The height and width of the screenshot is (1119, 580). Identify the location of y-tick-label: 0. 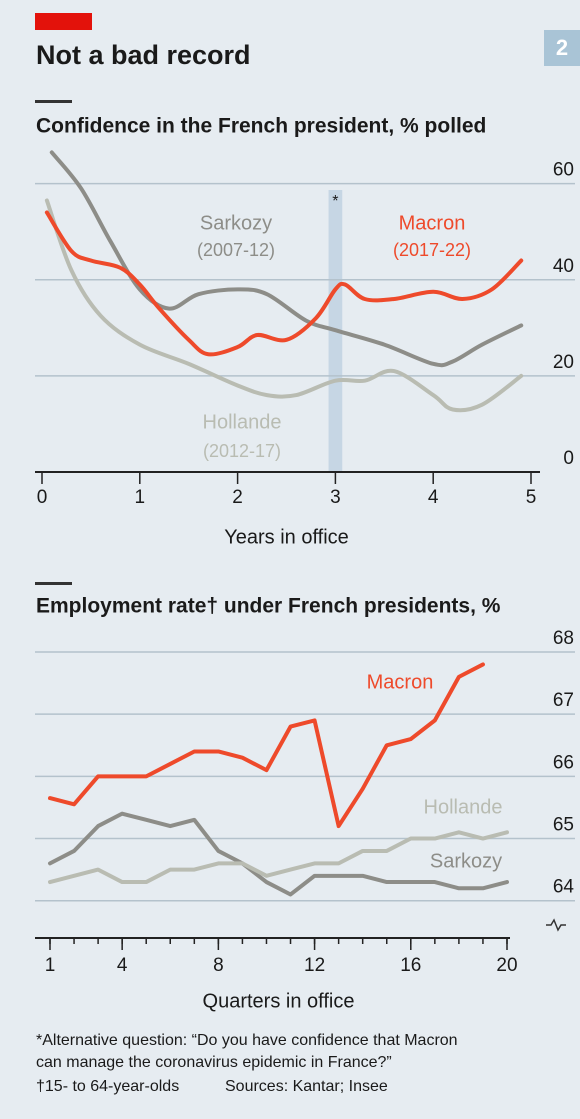
(568, 458).